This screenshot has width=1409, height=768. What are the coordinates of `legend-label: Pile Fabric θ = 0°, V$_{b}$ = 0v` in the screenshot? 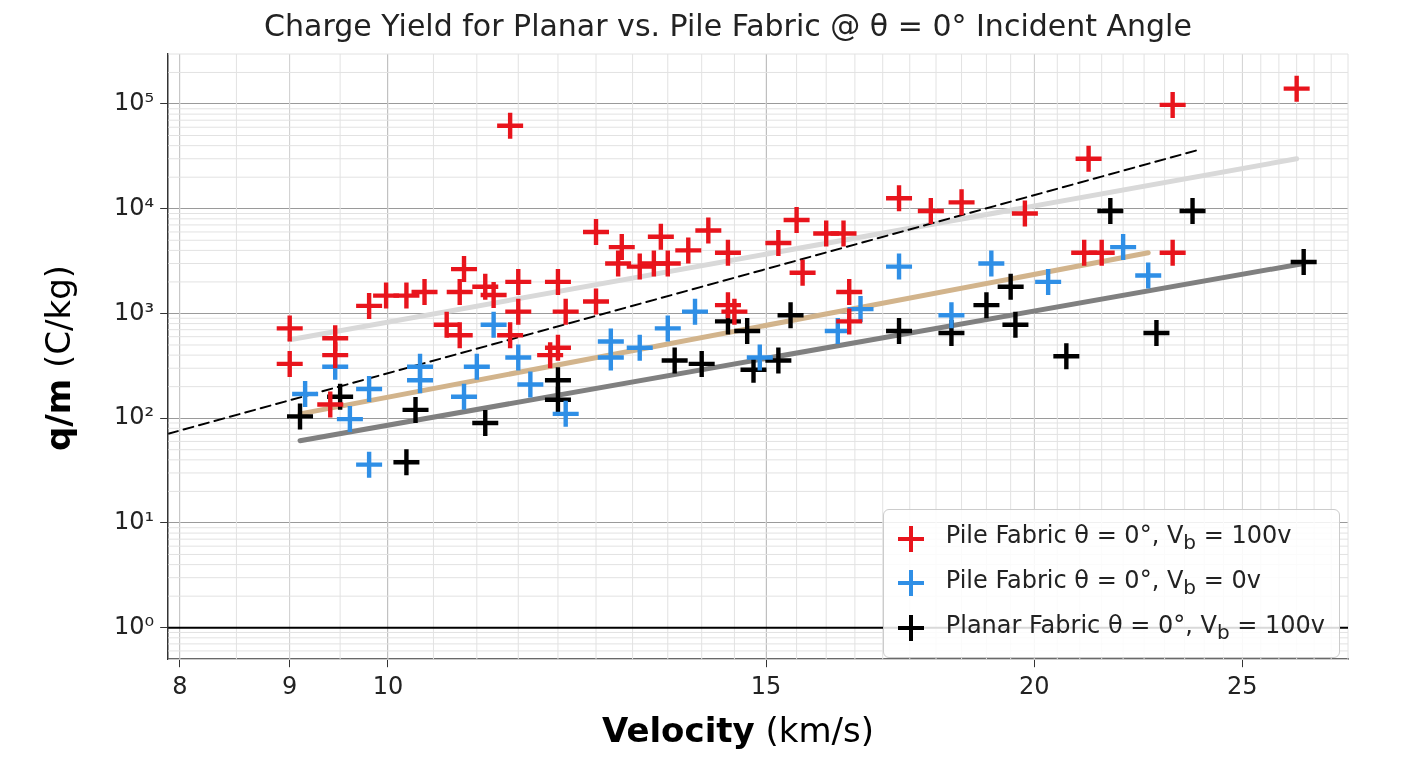 It's located at (1103, 583).